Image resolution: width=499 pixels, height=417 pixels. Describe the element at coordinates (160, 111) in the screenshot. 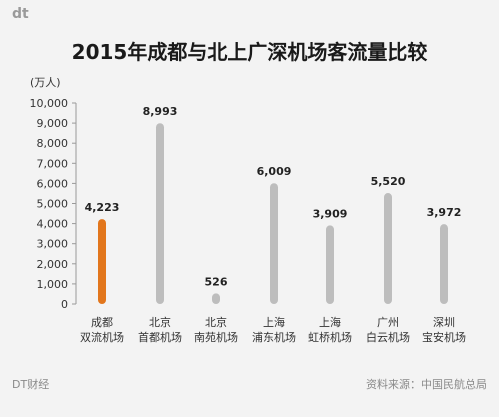

I see `bar-value-label: 8,993` at that location.